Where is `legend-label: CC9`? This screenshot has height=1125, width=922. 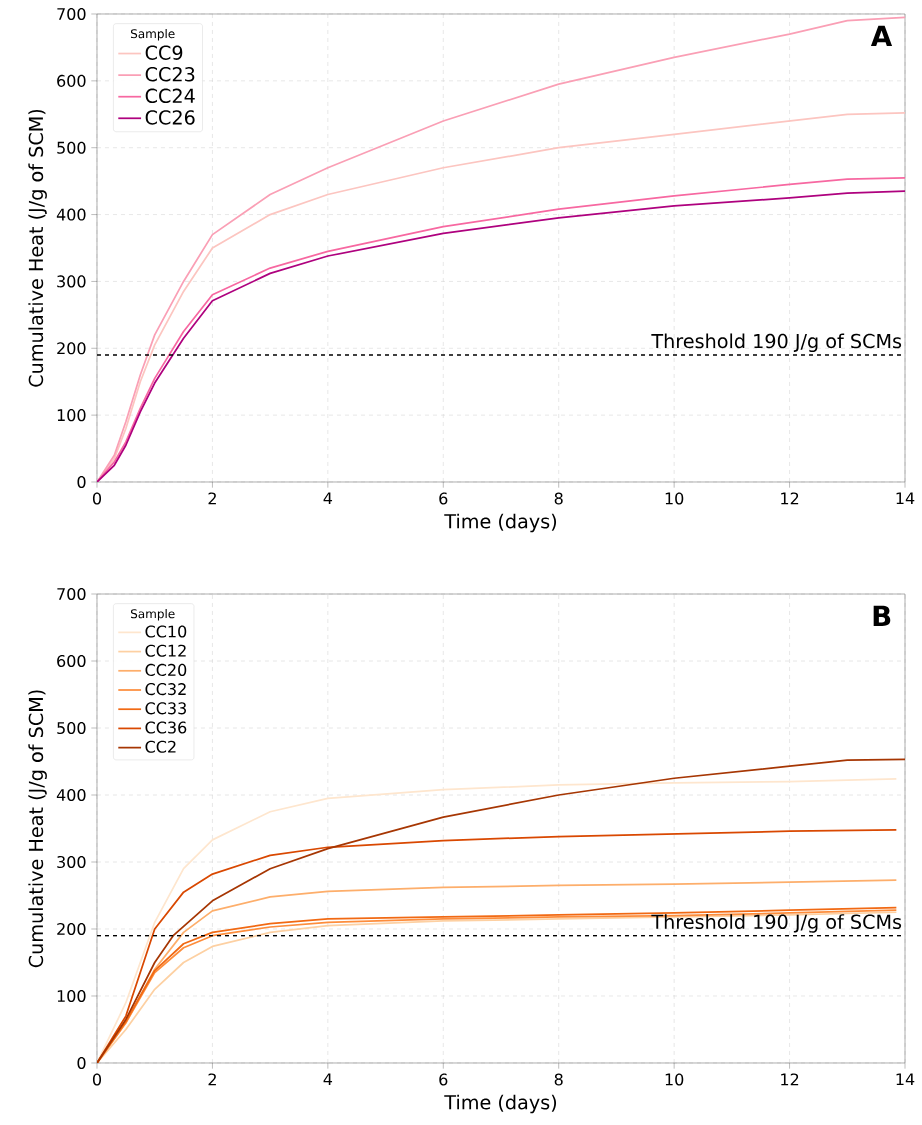
legend-label: CC9 is located at coordinates (164, 52).